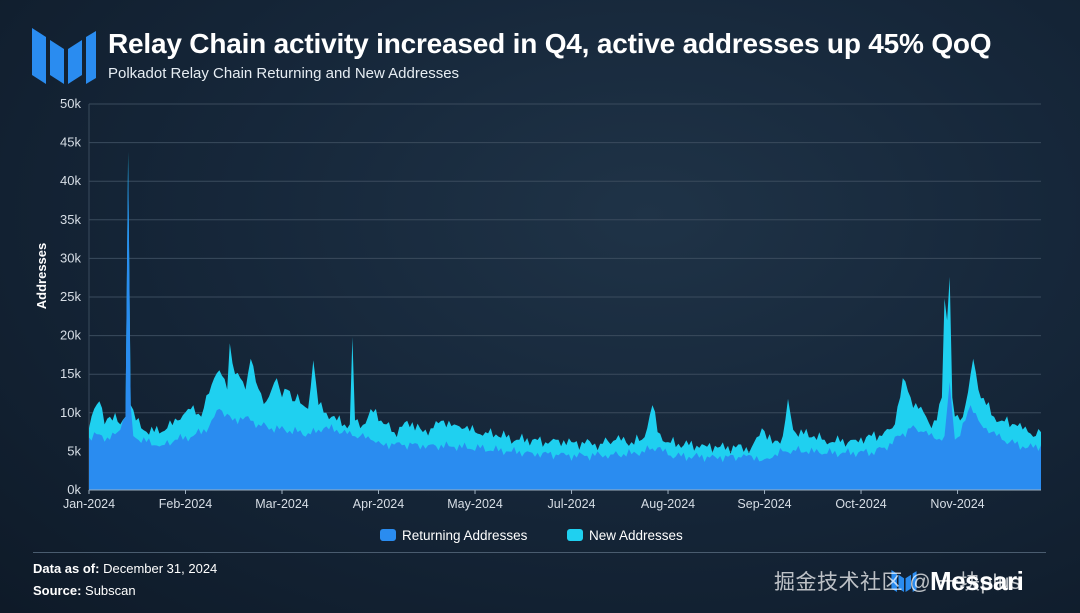 This screenshot has height=613, width=1080. What do you see at coordinates (70, 335) in the screenshot?
I see `y-tick-label: 20k` at bounding box center [70, 335].